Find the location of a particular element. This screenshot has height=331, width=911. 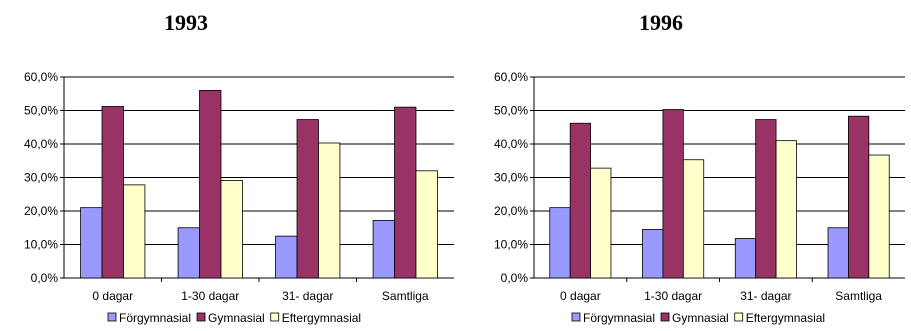

chart-title-1993: 1993 is located at coordinates (186, 22).